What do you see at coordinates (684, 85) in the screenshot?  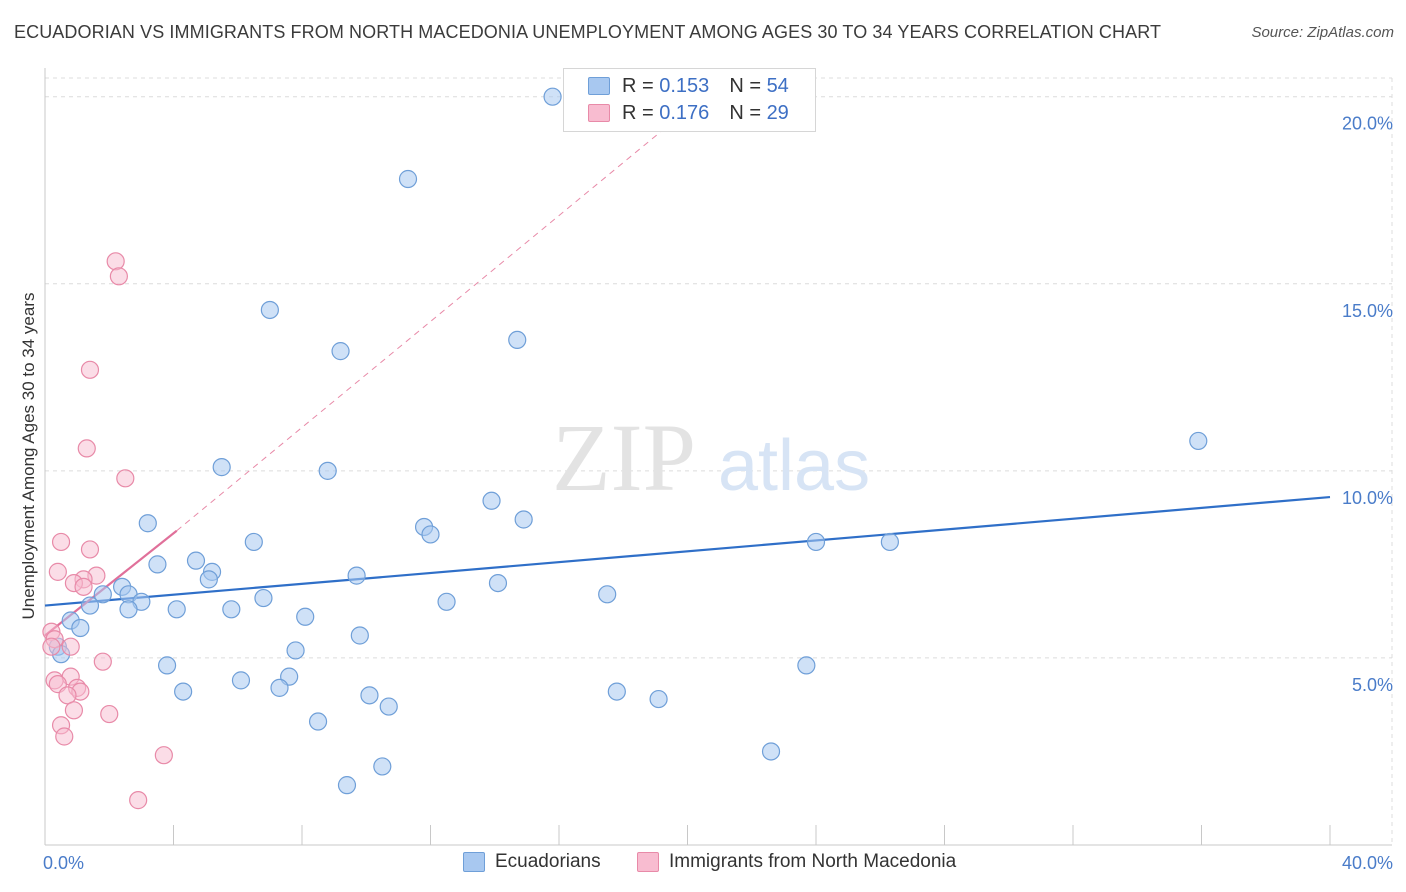 I see `legend-r-value: 0.153` at bounding box center [684, 85].